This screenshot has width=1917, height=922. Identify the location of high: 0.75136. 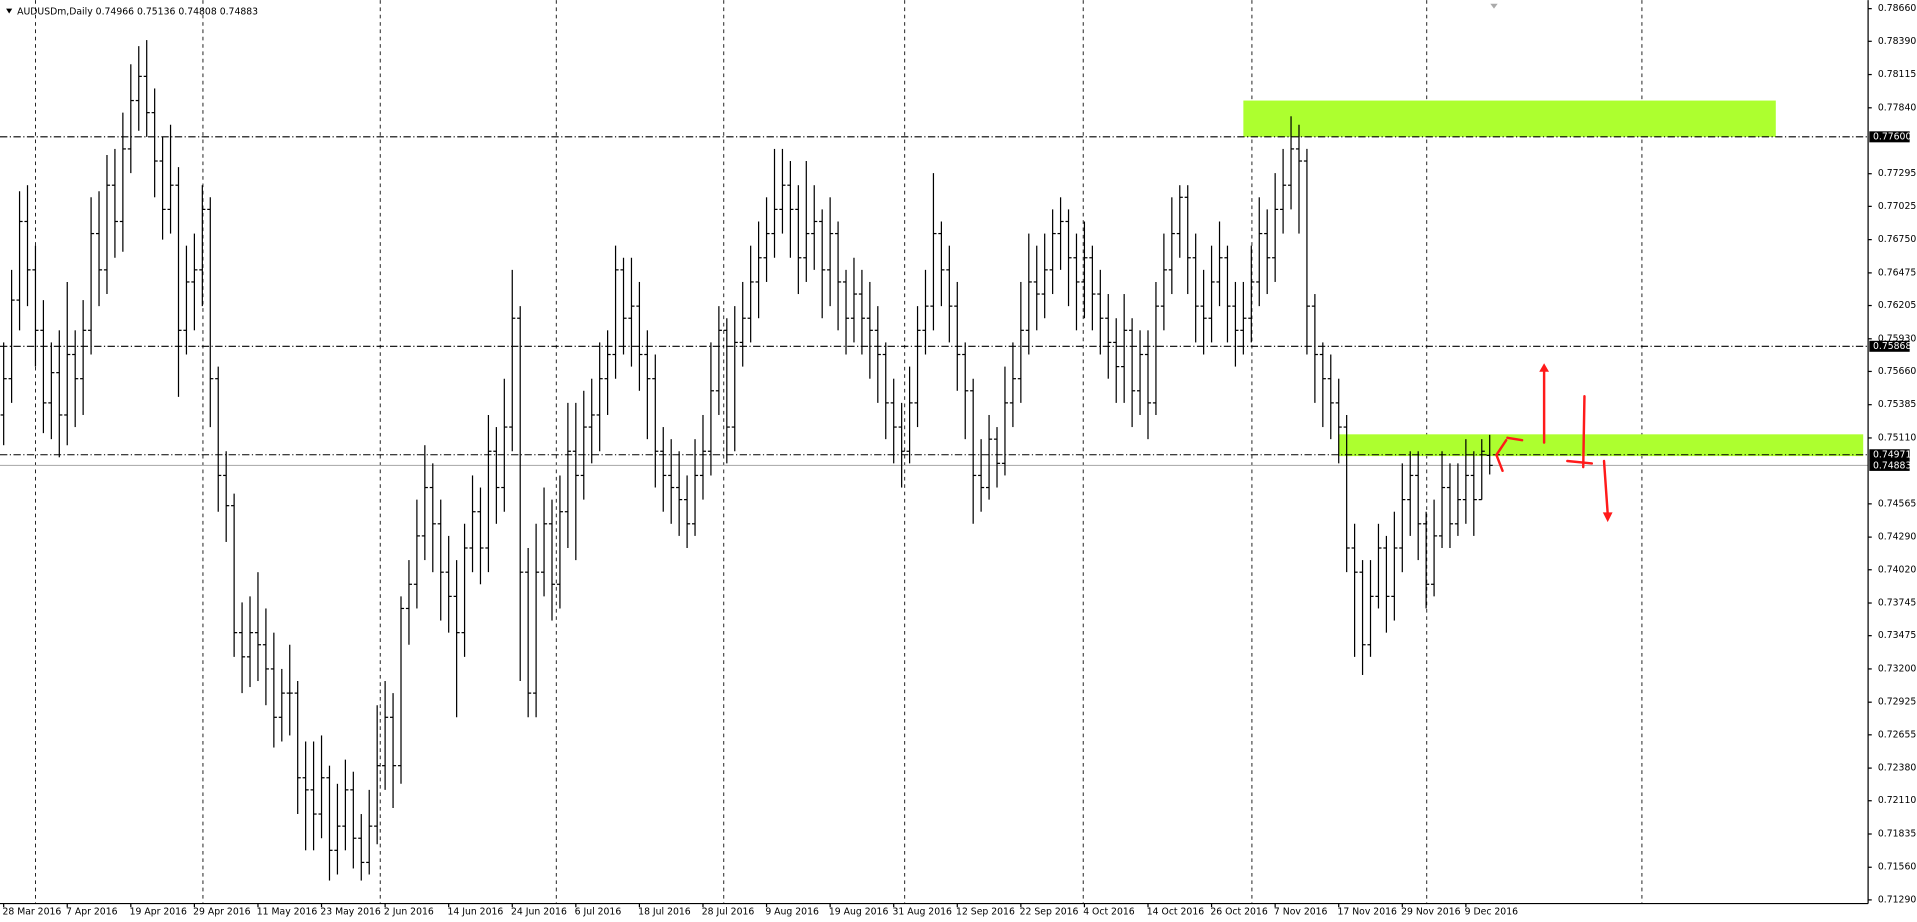
(156, 11).